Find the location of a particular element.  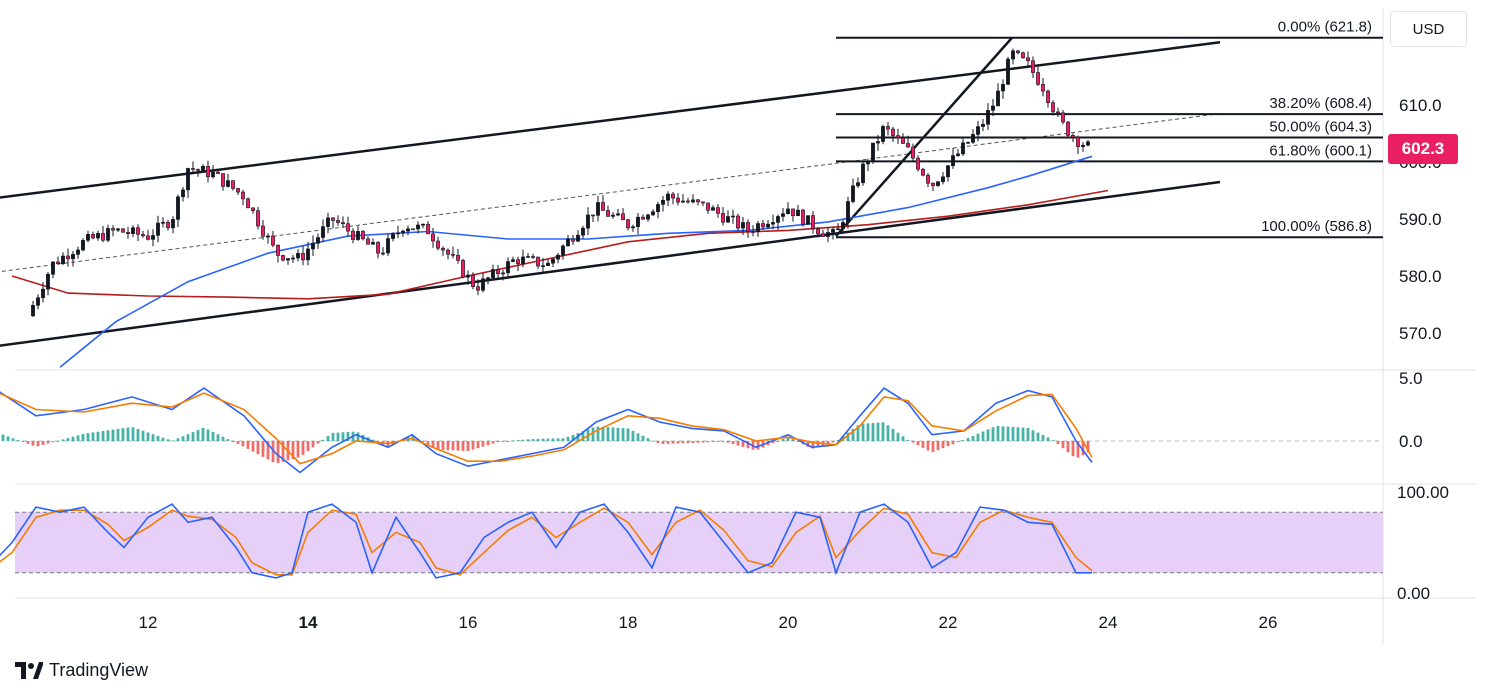

oscillator-panel is located at coordinates (691, 429).